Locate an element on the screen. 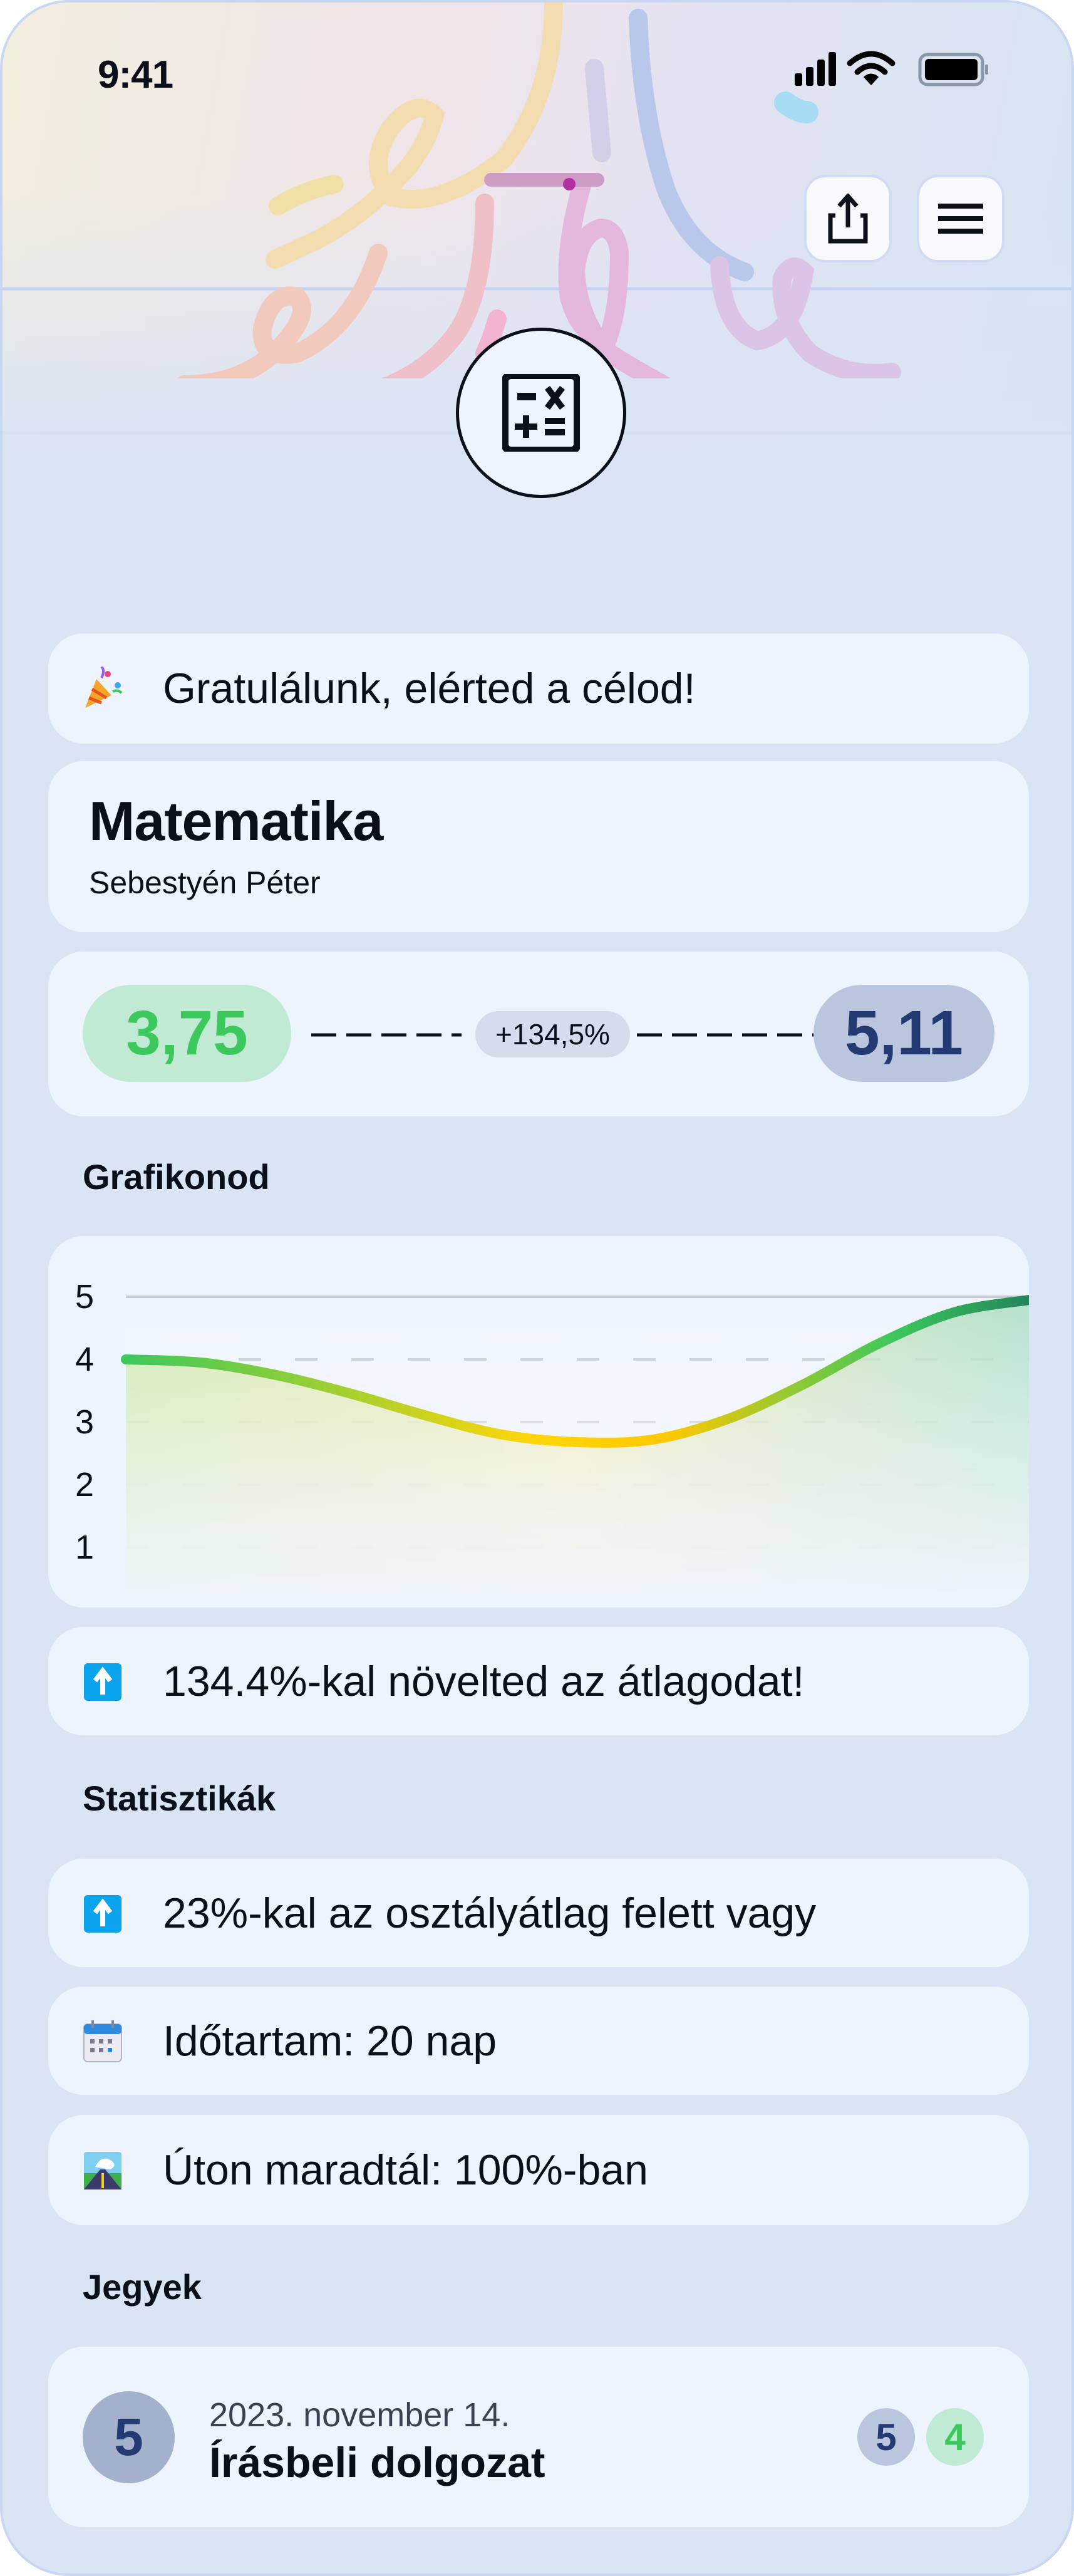  student-name: Sebestyén Péter is located at coordinates (205, 882).